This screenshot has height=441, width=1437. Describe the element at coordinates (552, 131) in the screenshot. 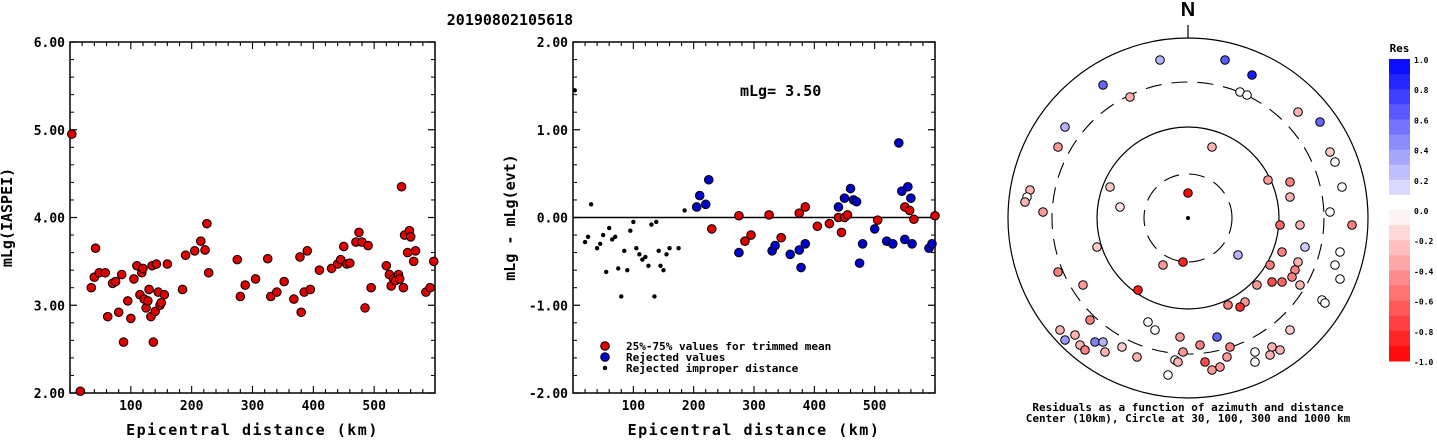

I see `y-tick-label: 1.00` at that location.